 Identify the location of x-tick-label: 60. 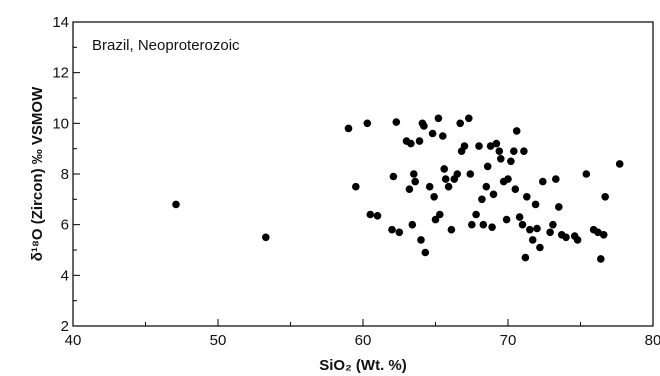
(363, 340).